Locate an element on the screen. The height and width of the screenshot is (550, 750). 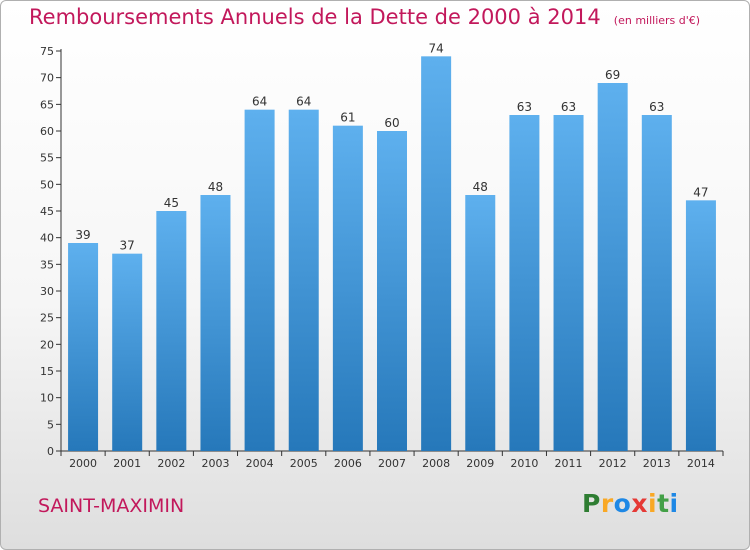
bar-value-label: 37 is located at coordinates (127, 246).